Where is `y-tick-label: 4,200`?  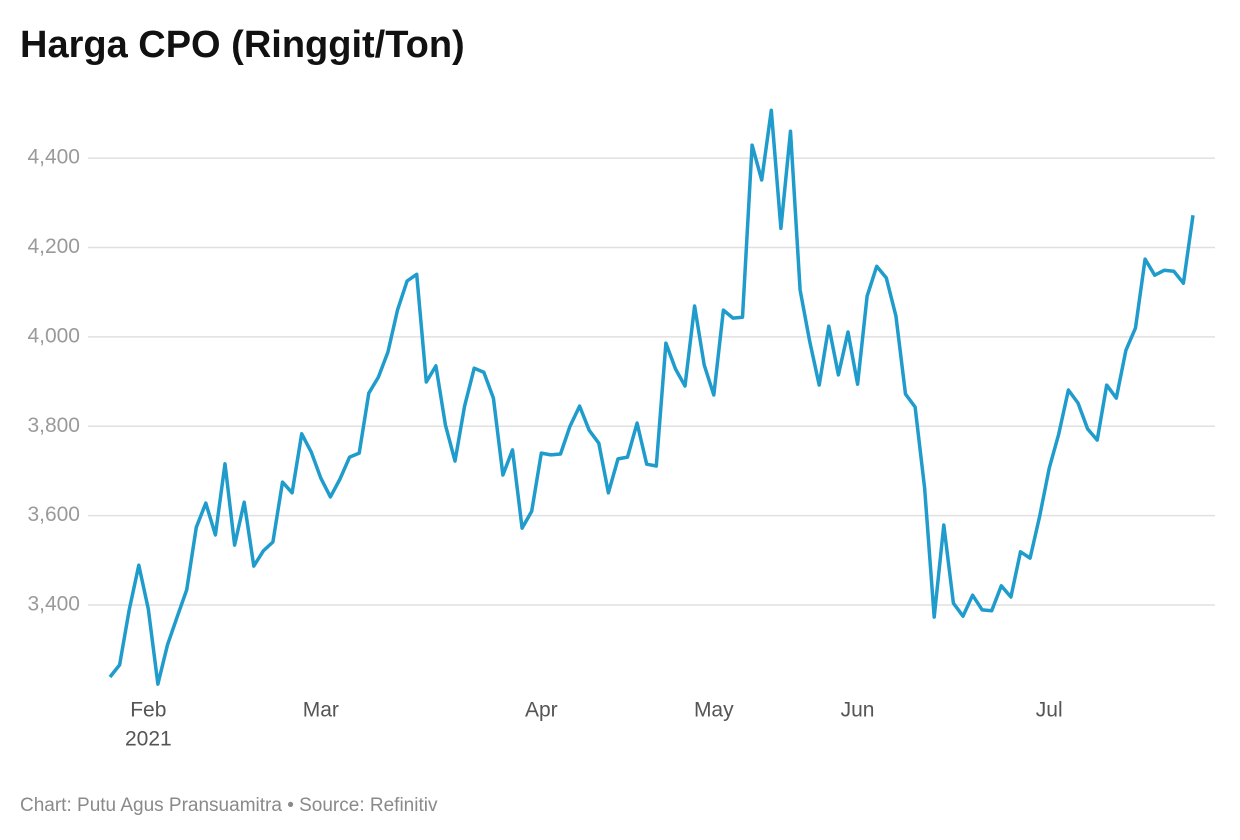 y-tick-label: 4,200 is located at coordinates (53, 246).